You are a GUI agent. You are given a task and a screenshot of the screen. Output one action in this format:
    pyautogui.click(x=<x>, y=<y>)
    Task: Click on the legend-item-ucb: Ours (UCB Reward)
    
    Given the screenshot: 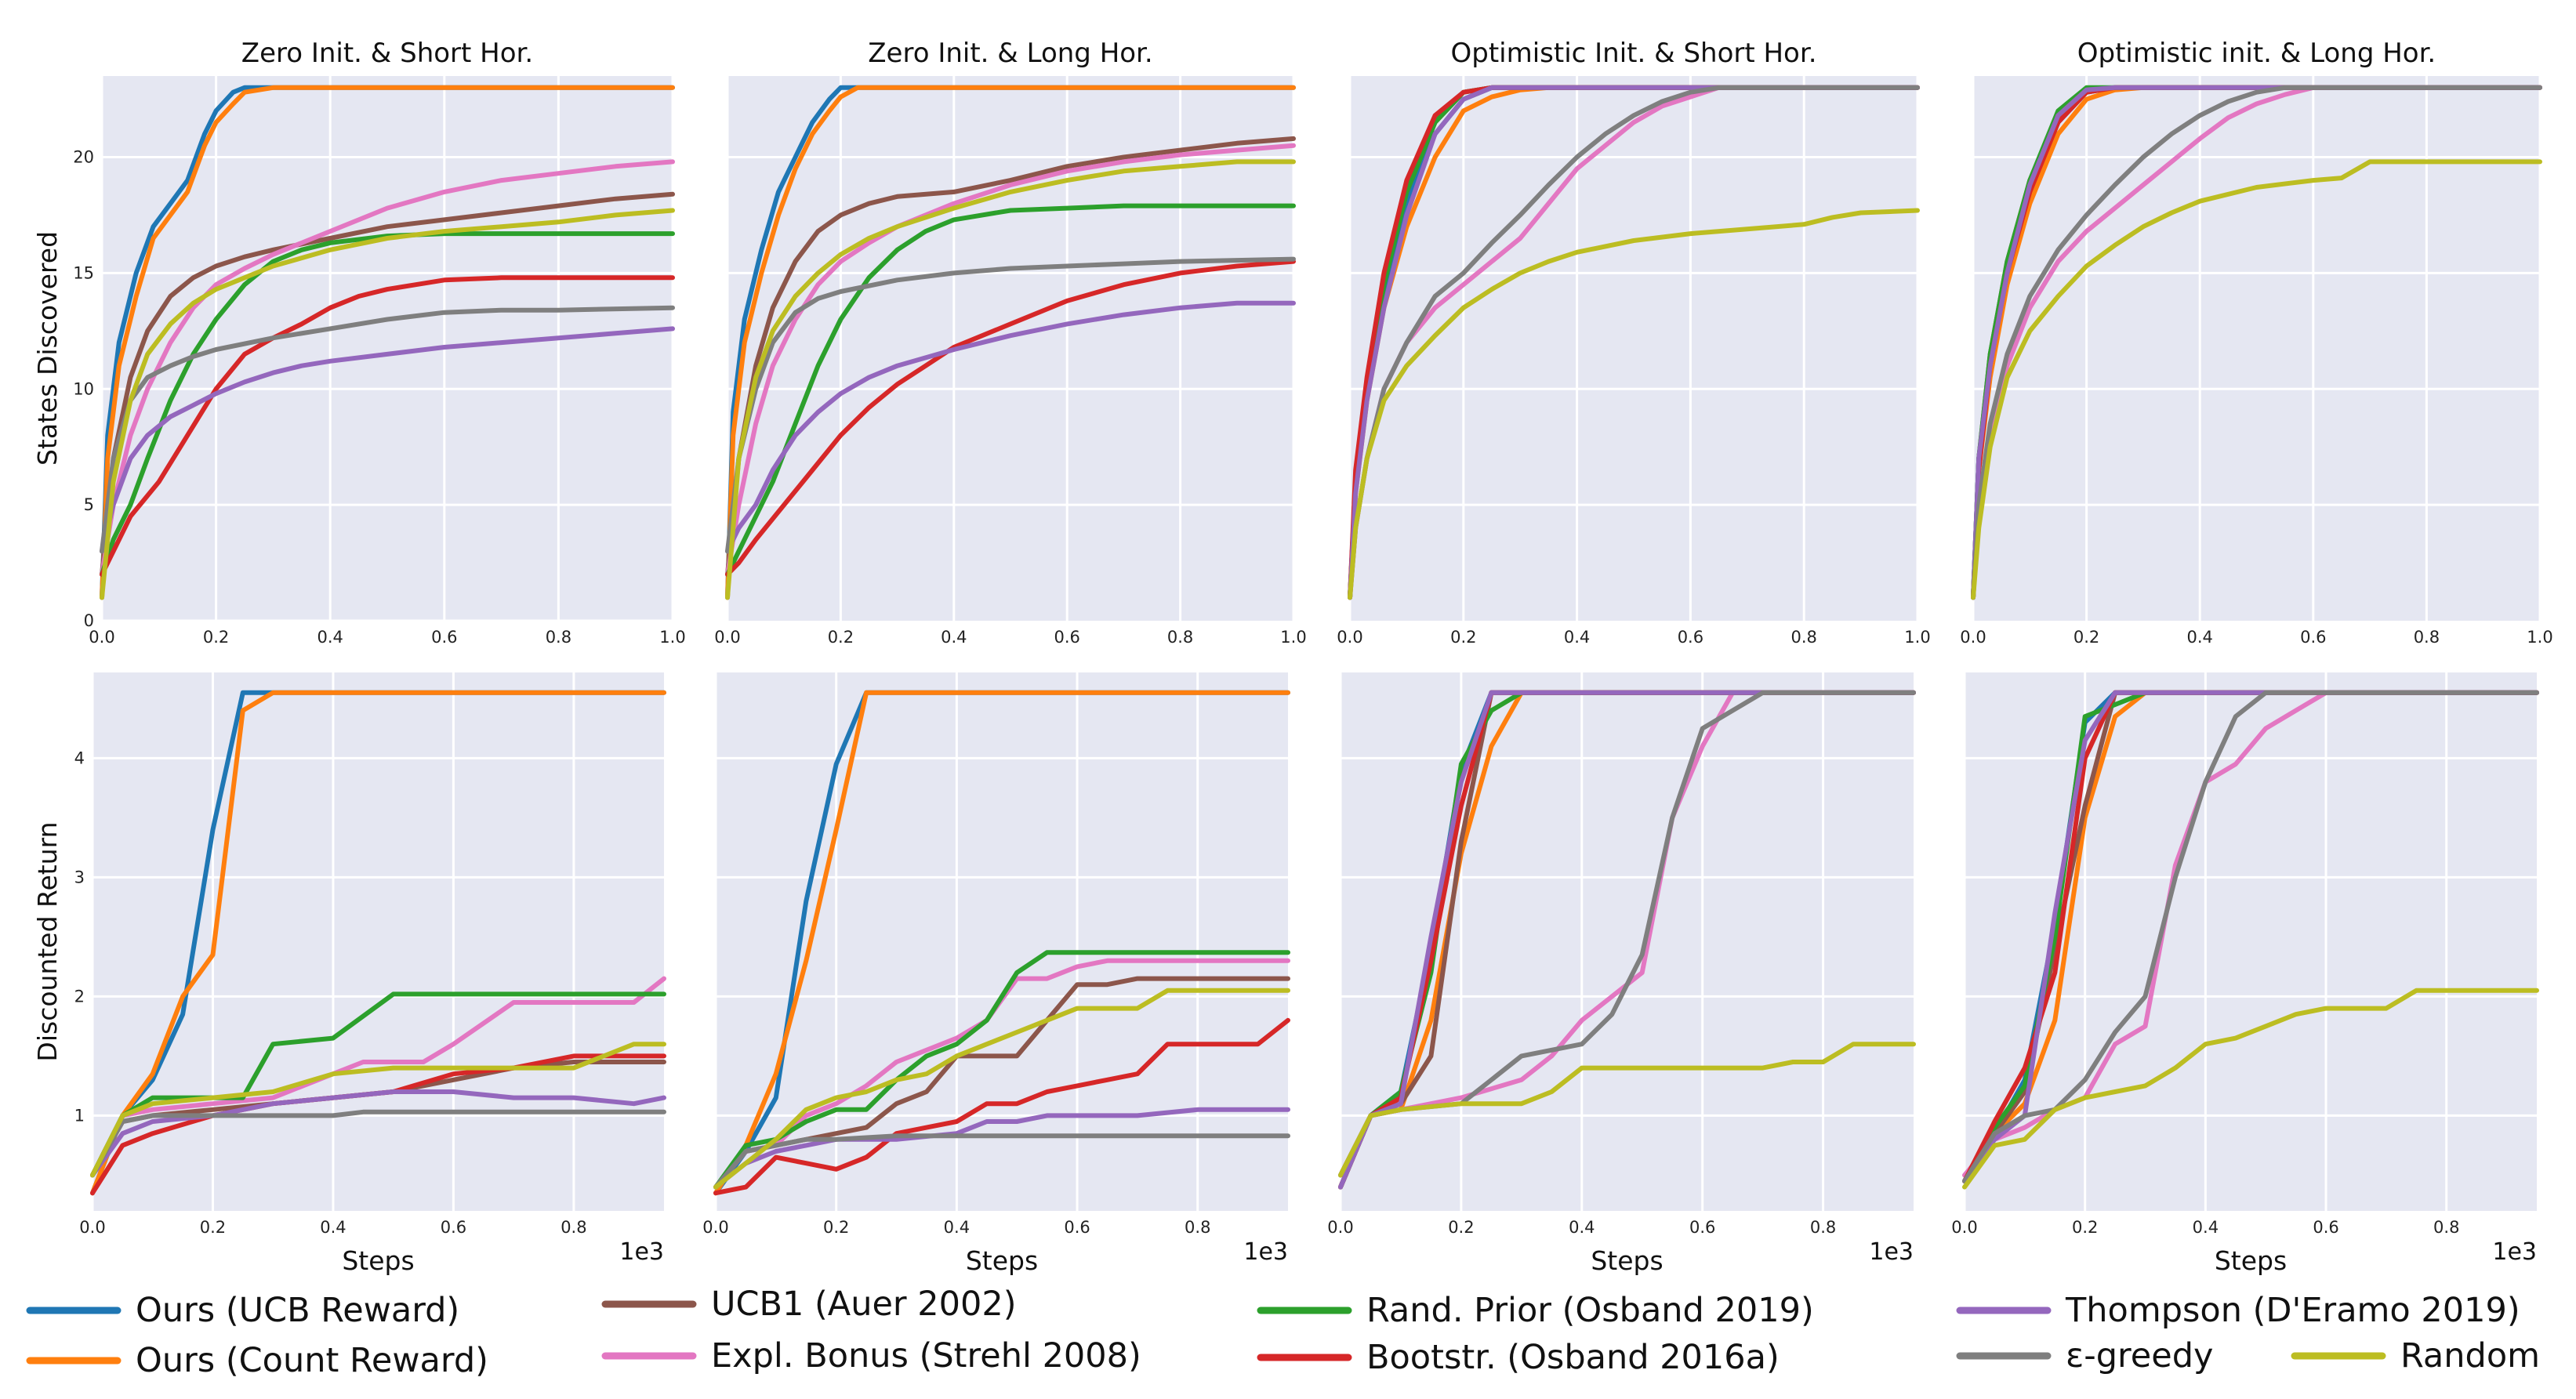 What is the action you would take?
    pyautogui.click(x=243, y=1310)
    